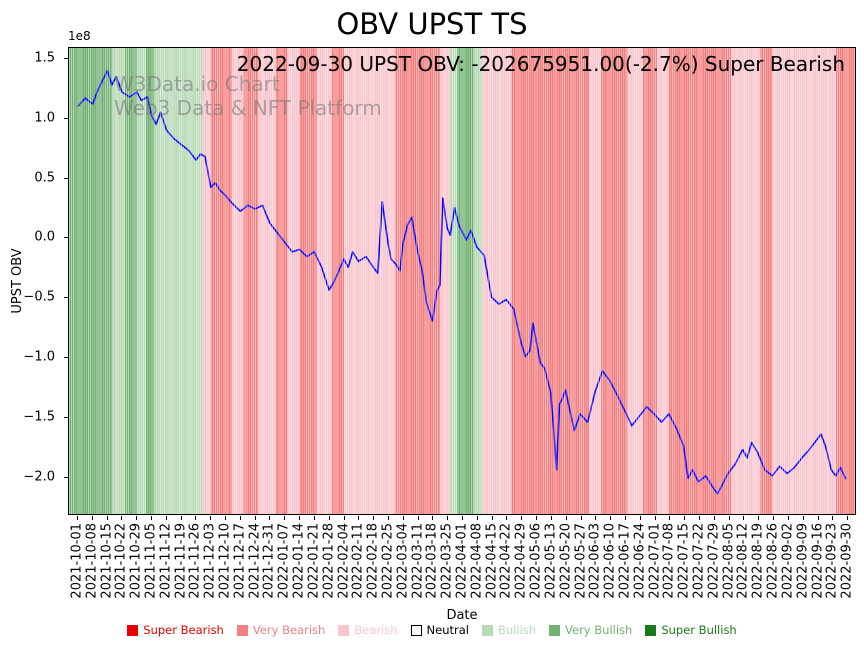 This screenshot has height=646, width=864. I want to click on legend-label: Super Bullish, so click(699, 630).